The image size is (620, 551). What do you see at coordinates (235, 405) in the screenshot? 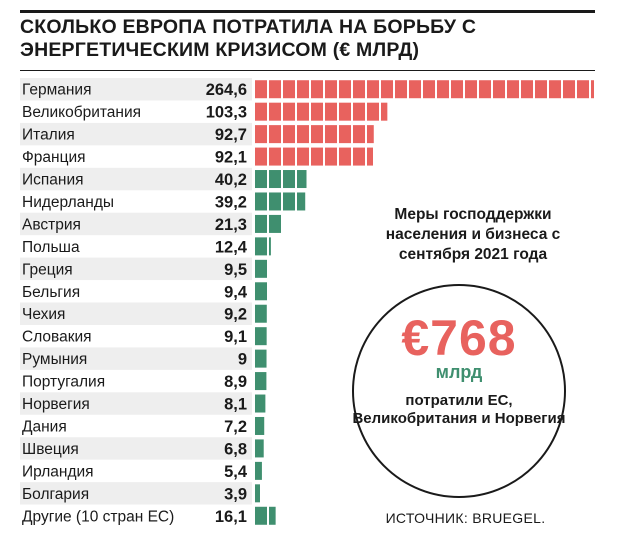
I see `value-label: 8,1` at bounding box center [235, 405].